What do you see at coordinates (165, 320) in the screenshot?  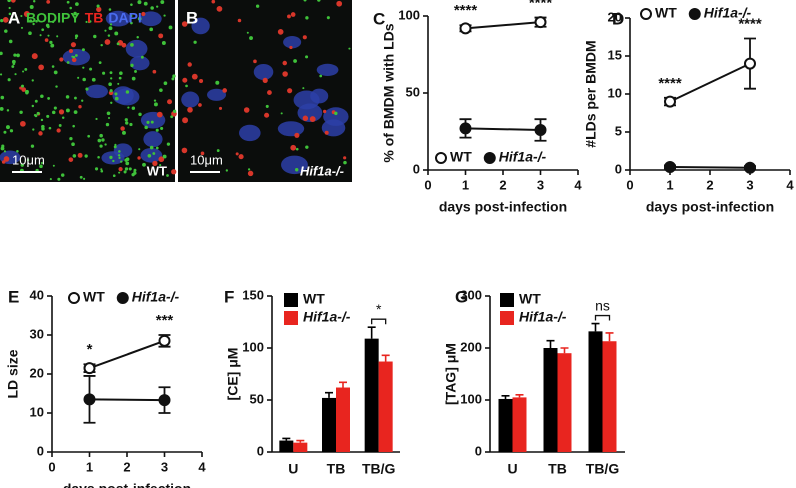 I see `significance: ***` at bounding box center [165, 320].